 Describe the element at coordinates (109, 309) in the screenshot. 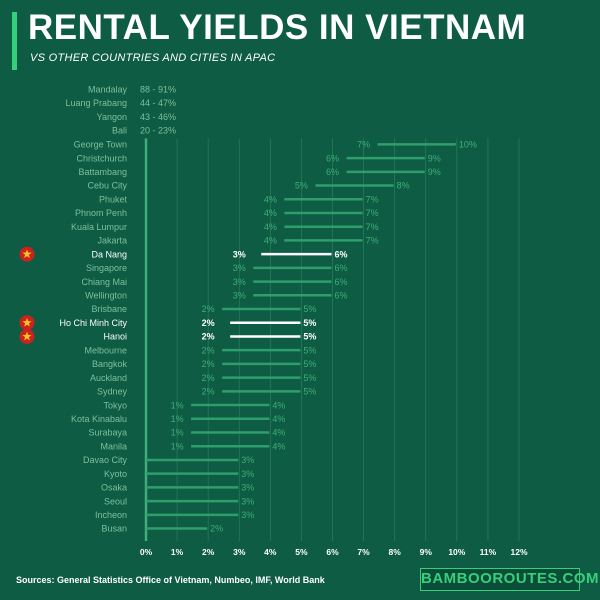

I see `category-label: Brisbane` at that location.